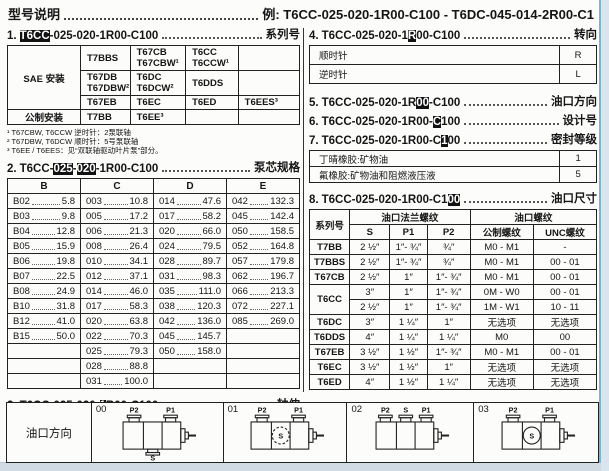 The width and height of the screenshot is (609, 471). Describe the element at coordinates (69, 132) in the screenshot. I see `footnote: ¹ T67CBW, T6CCW 逆时针：2泵联轴` at that location.